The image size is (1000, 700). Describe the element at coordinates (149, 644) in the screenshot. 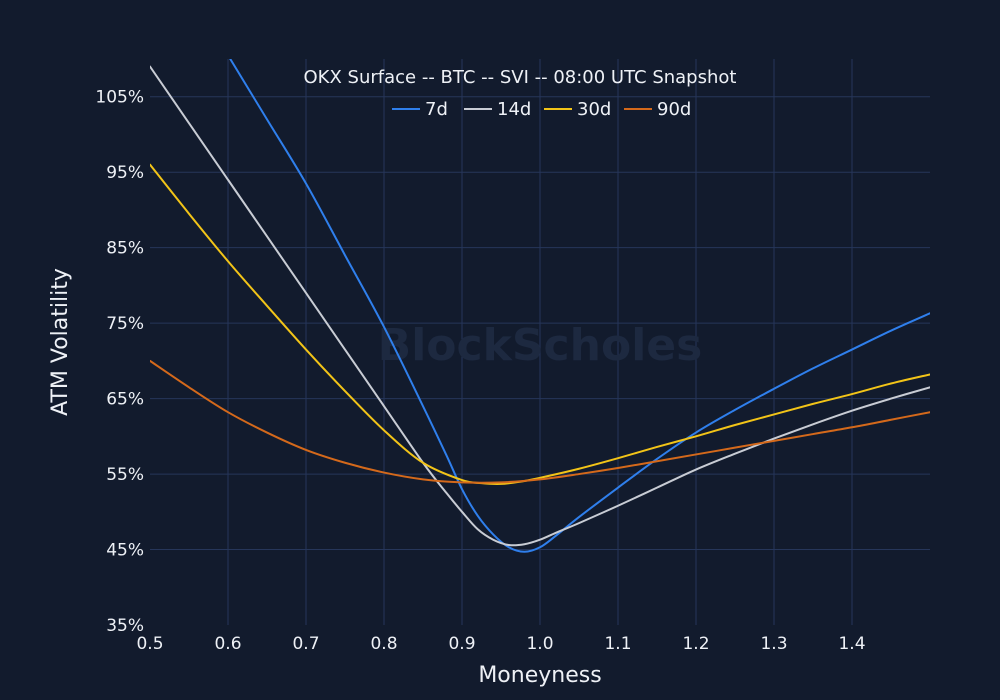

I see `x-tick-label: 0.5` at that location.